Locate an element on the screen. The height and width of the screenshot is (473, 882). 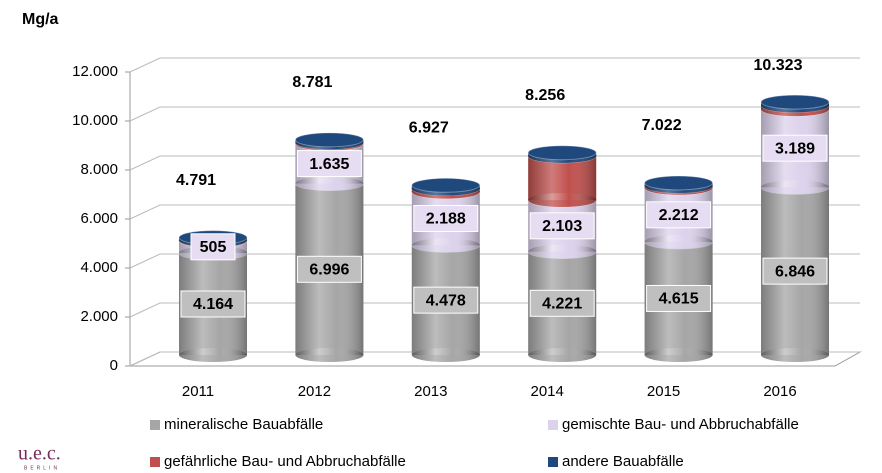
data-label: 1.635 is located at coordinates (329, 164).